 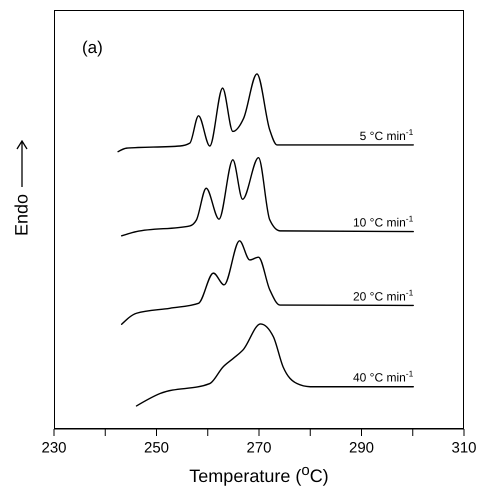 I want to click on x-tick-label: 310, so click(x=464, y=448).